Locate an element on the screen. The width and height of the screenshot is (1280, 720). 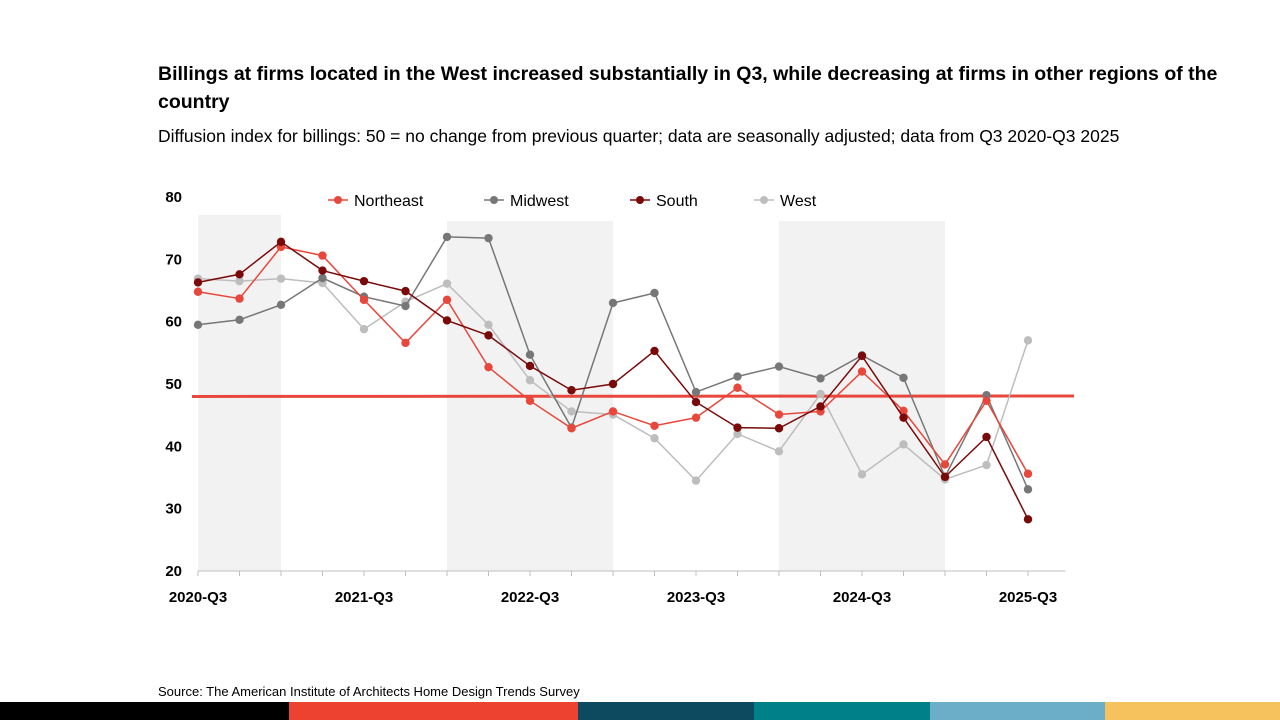
y-tick-label: 40 is located at coordinates (173, 446).